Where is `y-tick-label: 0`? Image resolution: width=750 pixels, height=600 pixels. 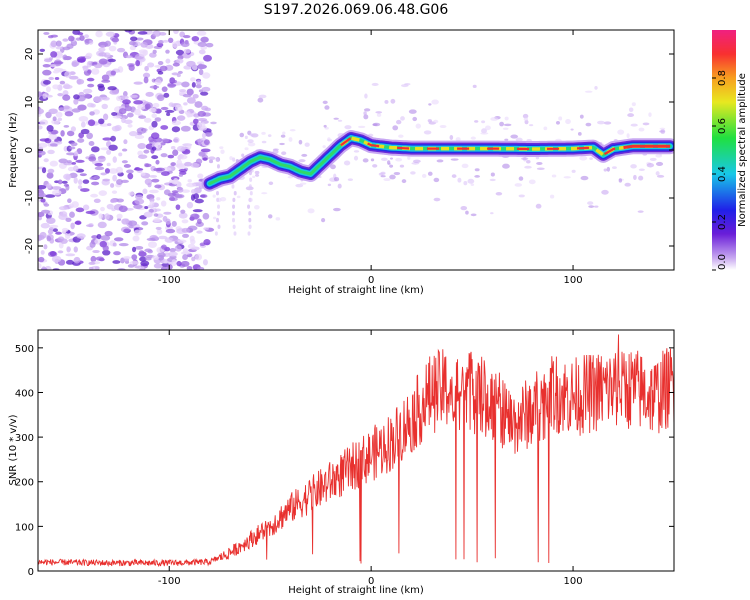 y-tick-label: 0 is located at coordinates (31, 572).